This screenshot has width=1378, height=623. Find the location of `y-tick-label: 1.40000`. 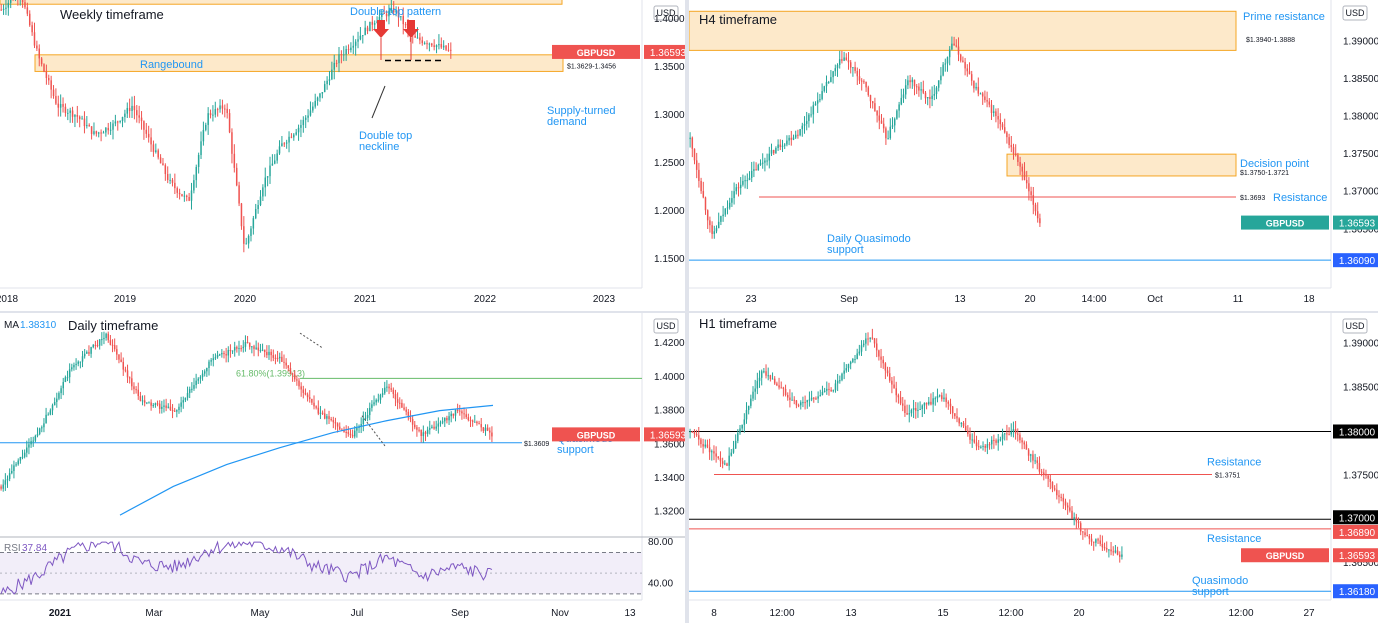

y-tick-label: 1.40000 is located at coordinates (669, 19).